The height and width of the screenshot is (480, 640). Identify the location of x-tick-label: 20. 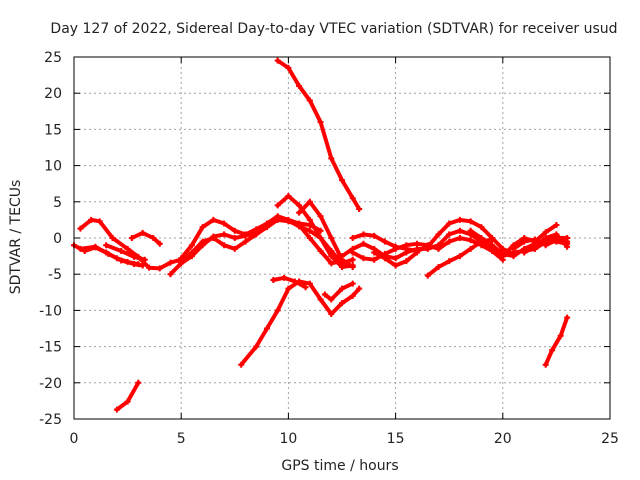
(503, 439).